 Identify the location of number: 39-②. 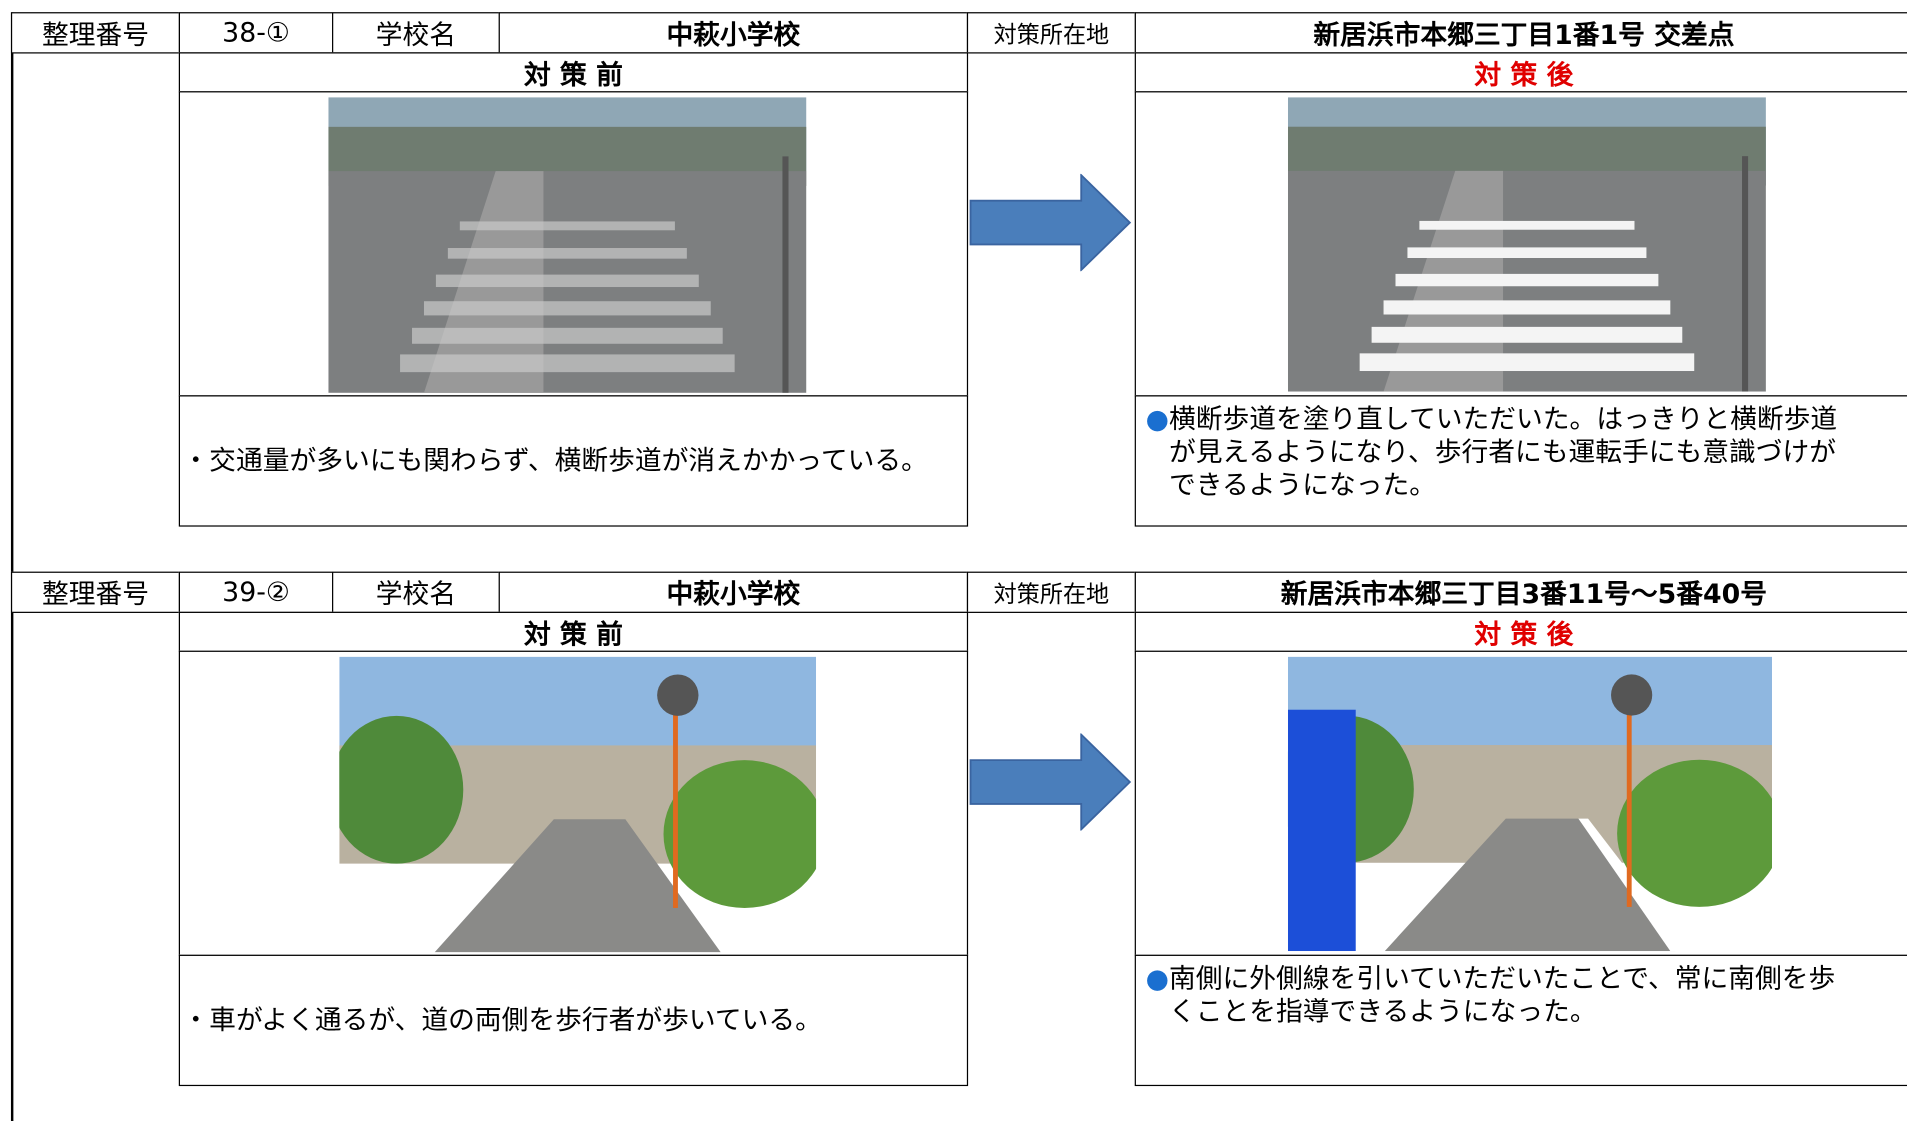
(256, 592).